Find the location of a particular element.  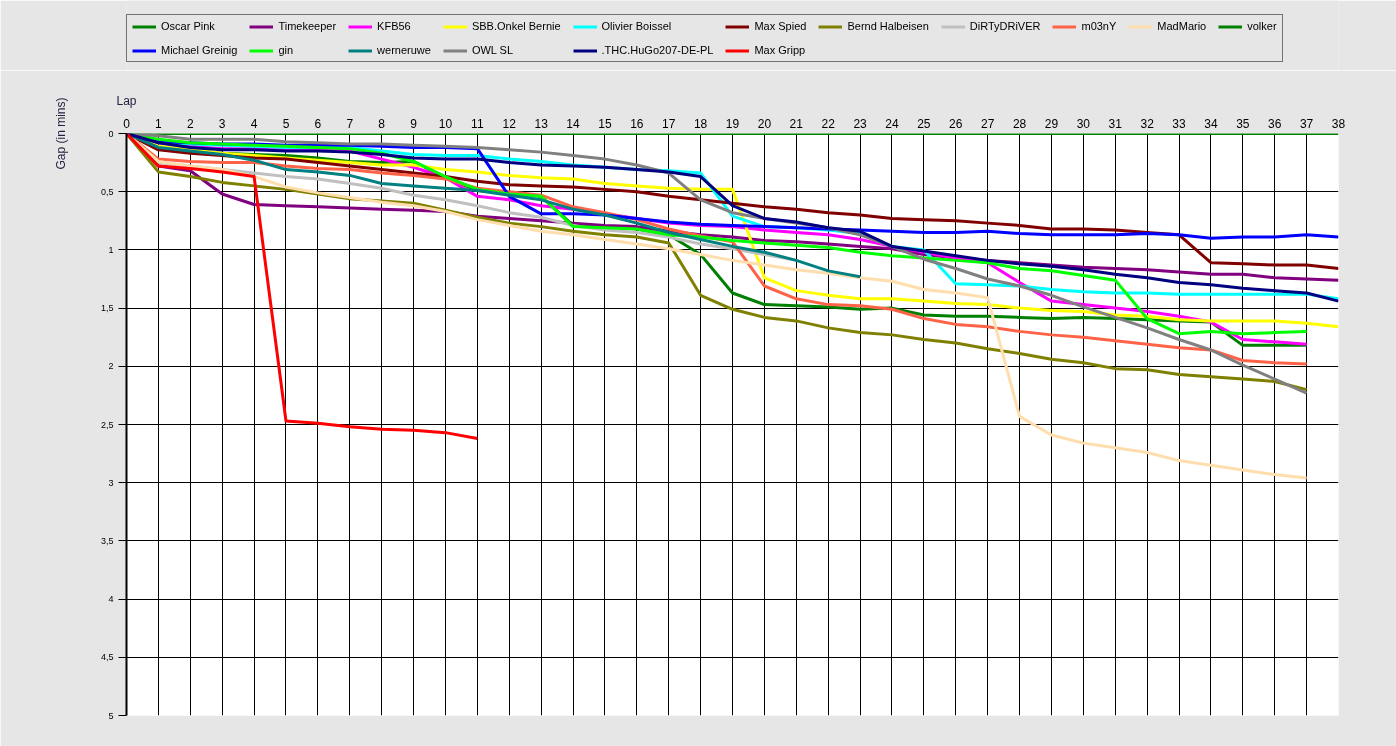

y-tick-label: 2 is located at coordinates (111, 366).